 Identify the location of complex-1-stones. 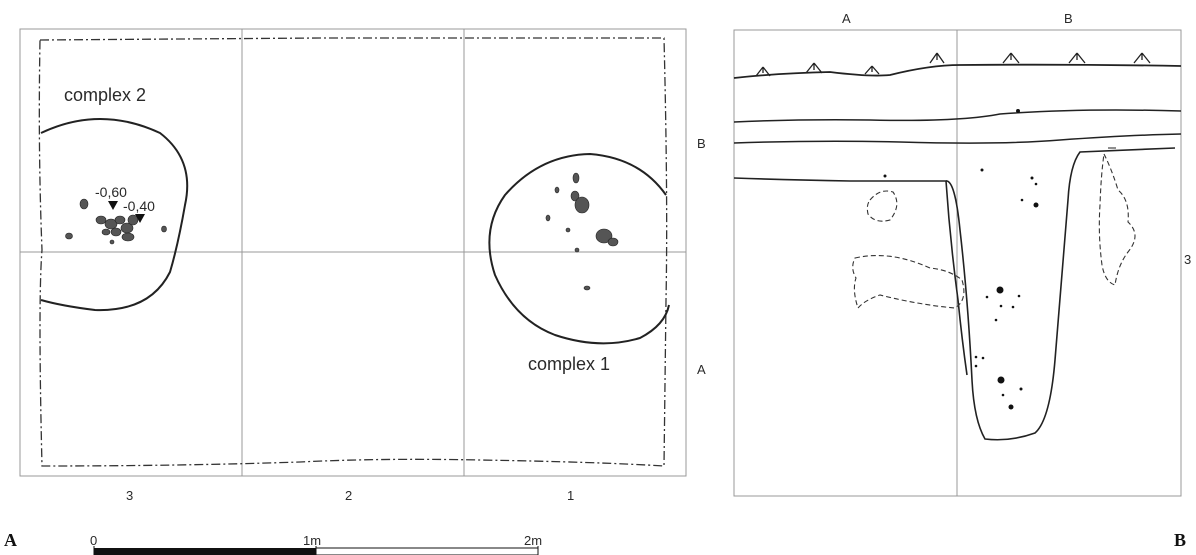
(582, 231).